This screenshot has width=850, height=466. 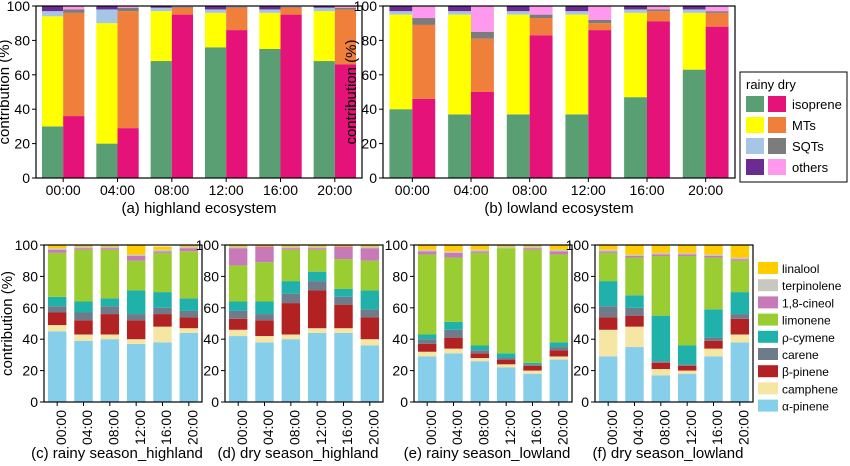 I want to click on panel-caption: (a) highland ecosystem, so click(x=198, y=208).